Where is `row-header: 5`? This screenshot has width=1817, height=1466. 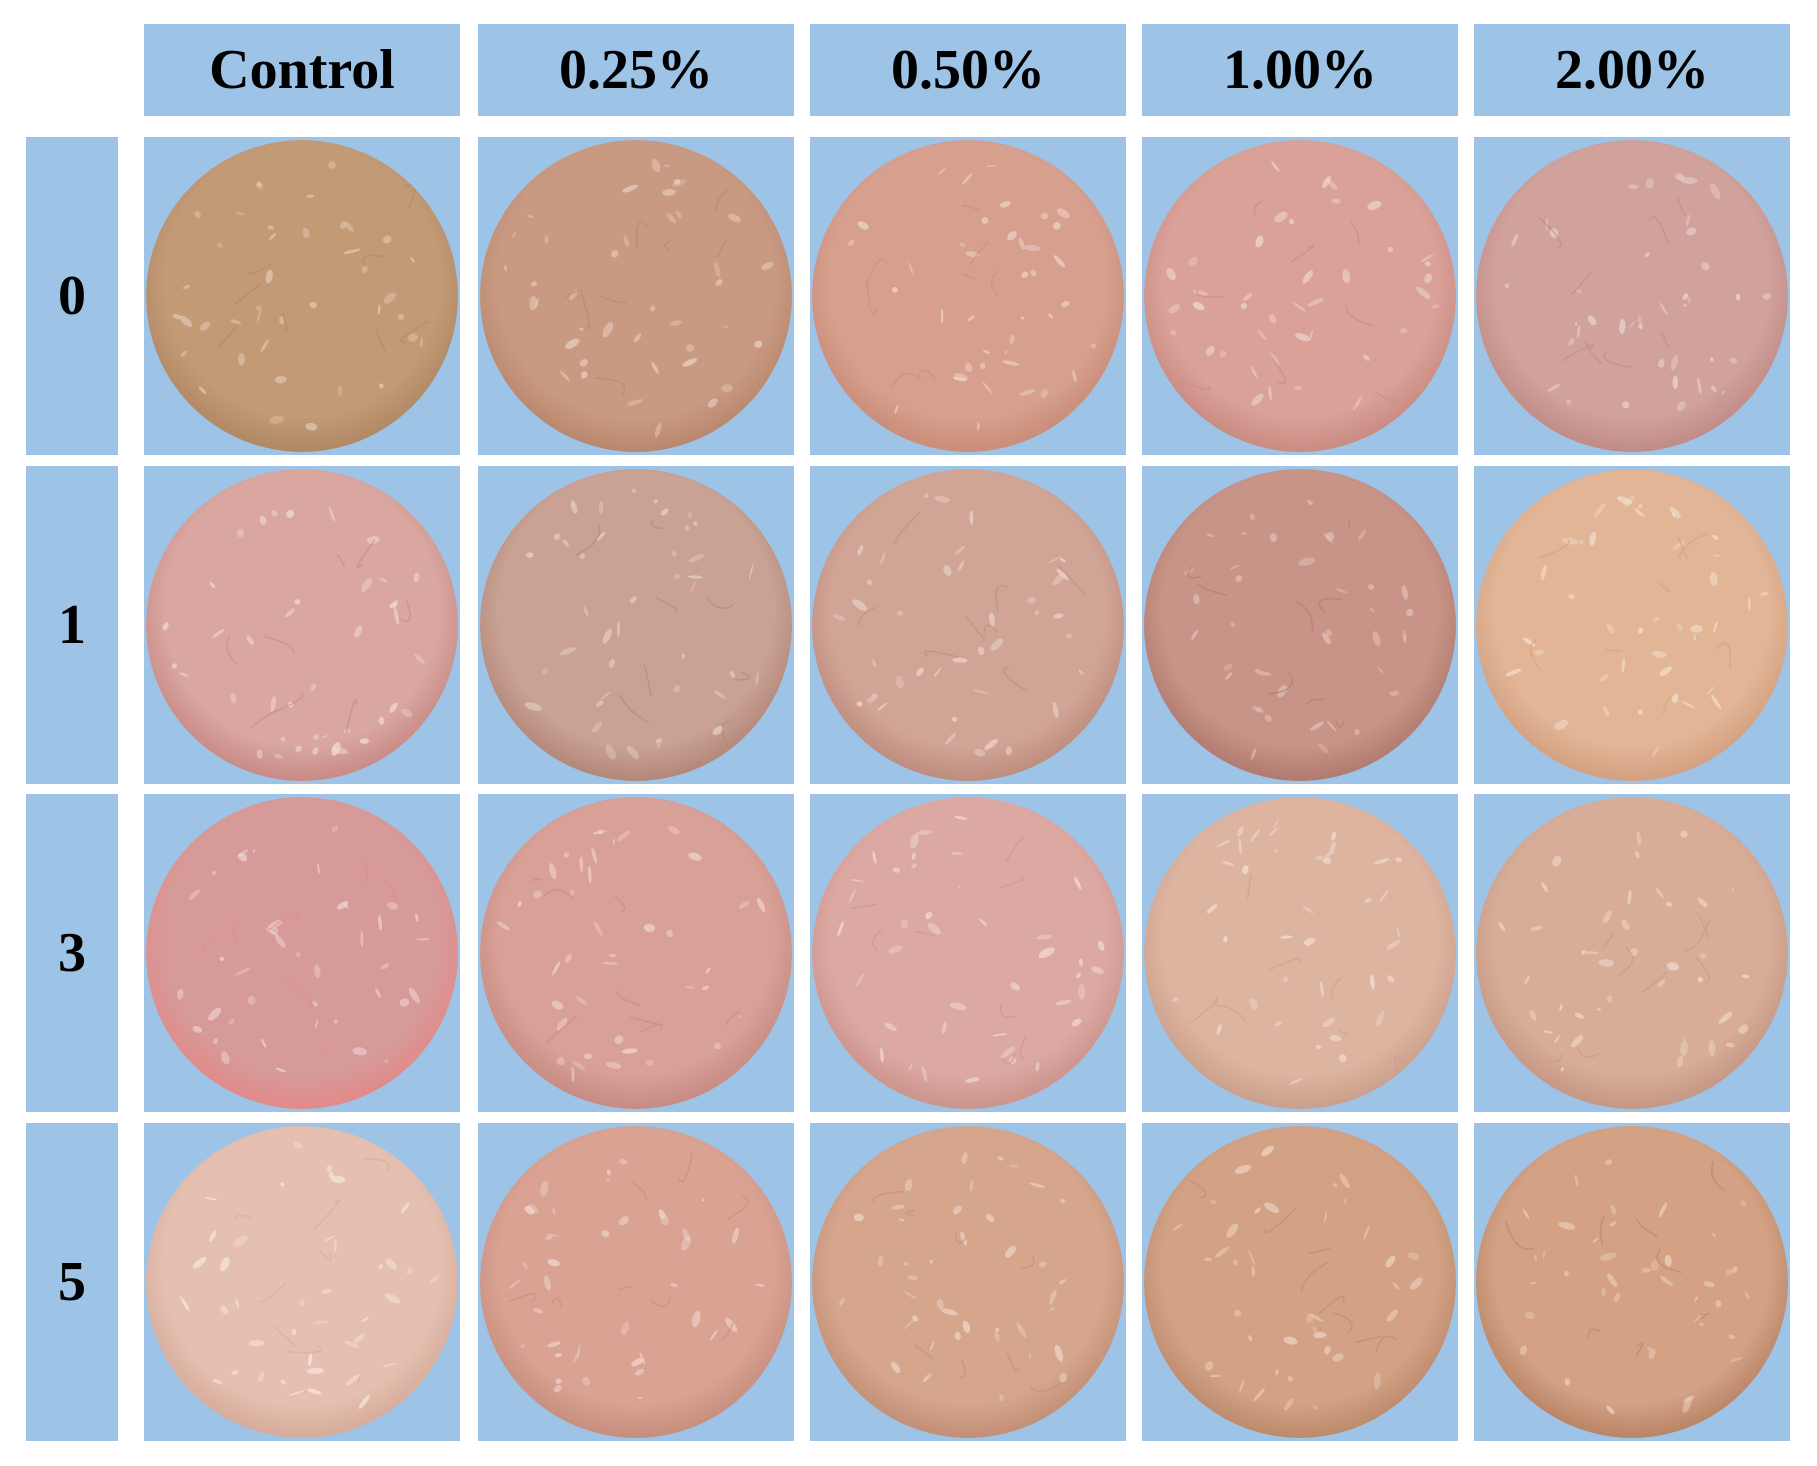
row-header: 5 is located at coordinates (72, 1282).